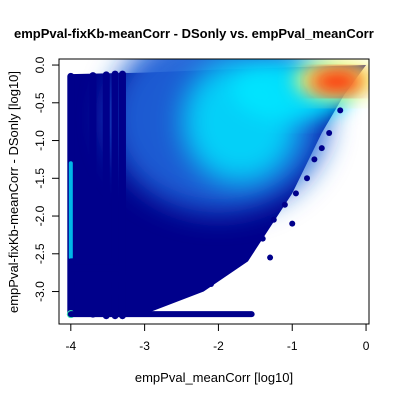 The height and width of the screenshot is (400, 400). Describe the element at coordinates (144, 346) in the screenshot. I see `x-tick-label: -3` at that location.